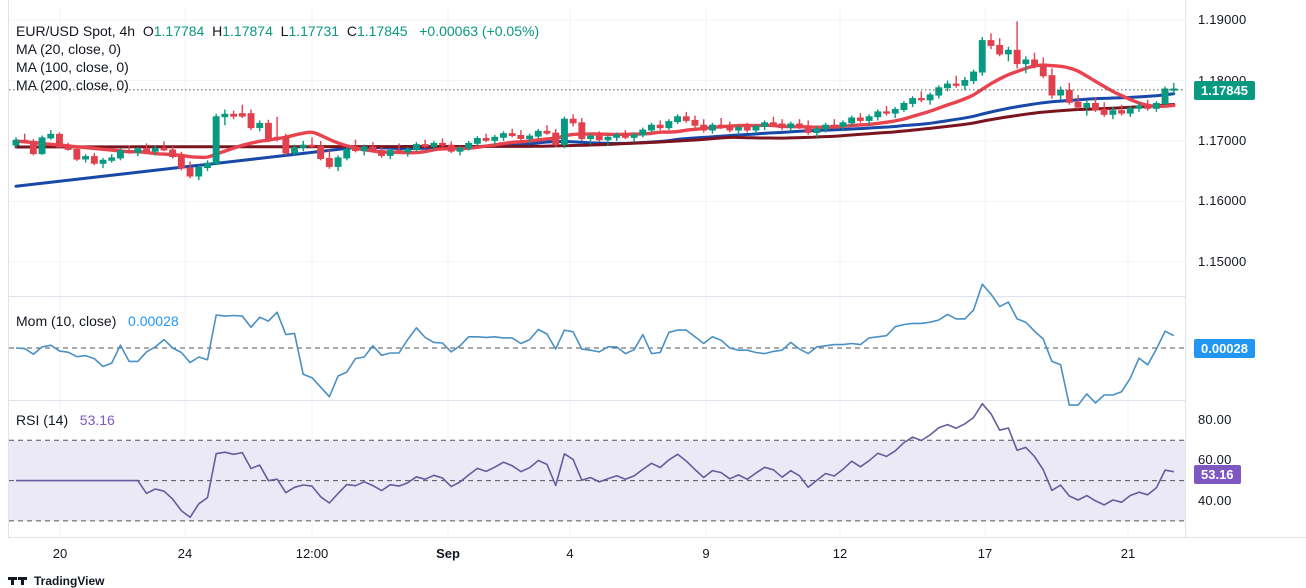 This screenshot has width=1306, height=588. I want to click on rsi-value-tag: 53.16, so click(1217, 475).